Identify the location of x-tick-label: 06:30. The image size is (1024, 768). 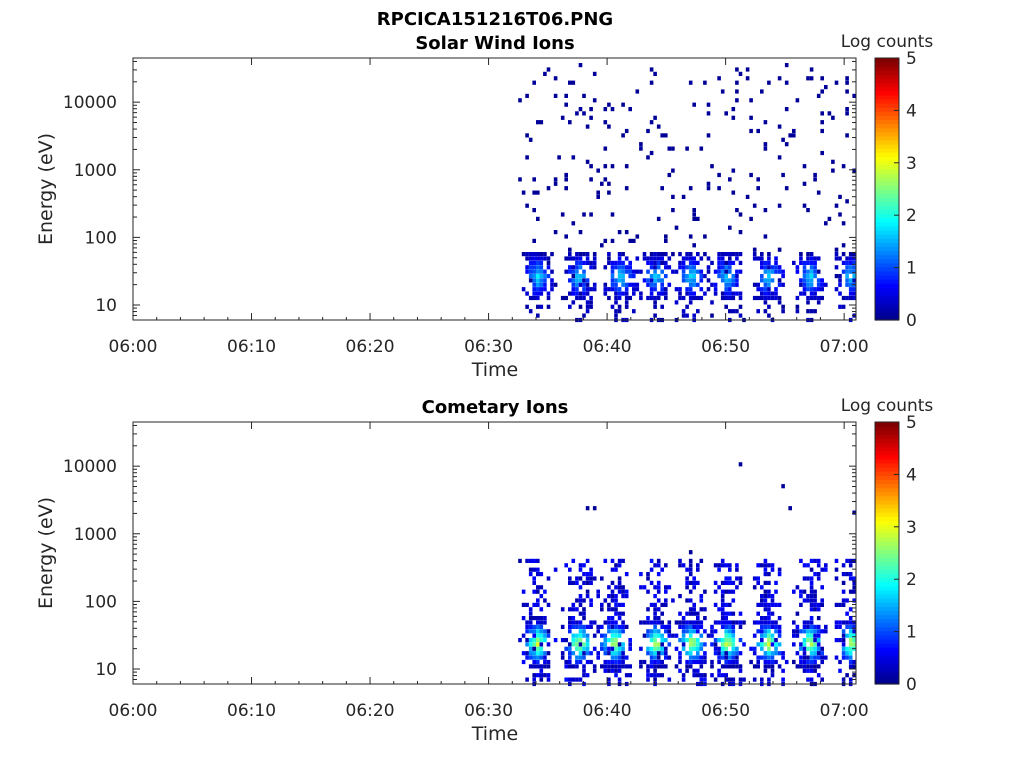
(488, 347).